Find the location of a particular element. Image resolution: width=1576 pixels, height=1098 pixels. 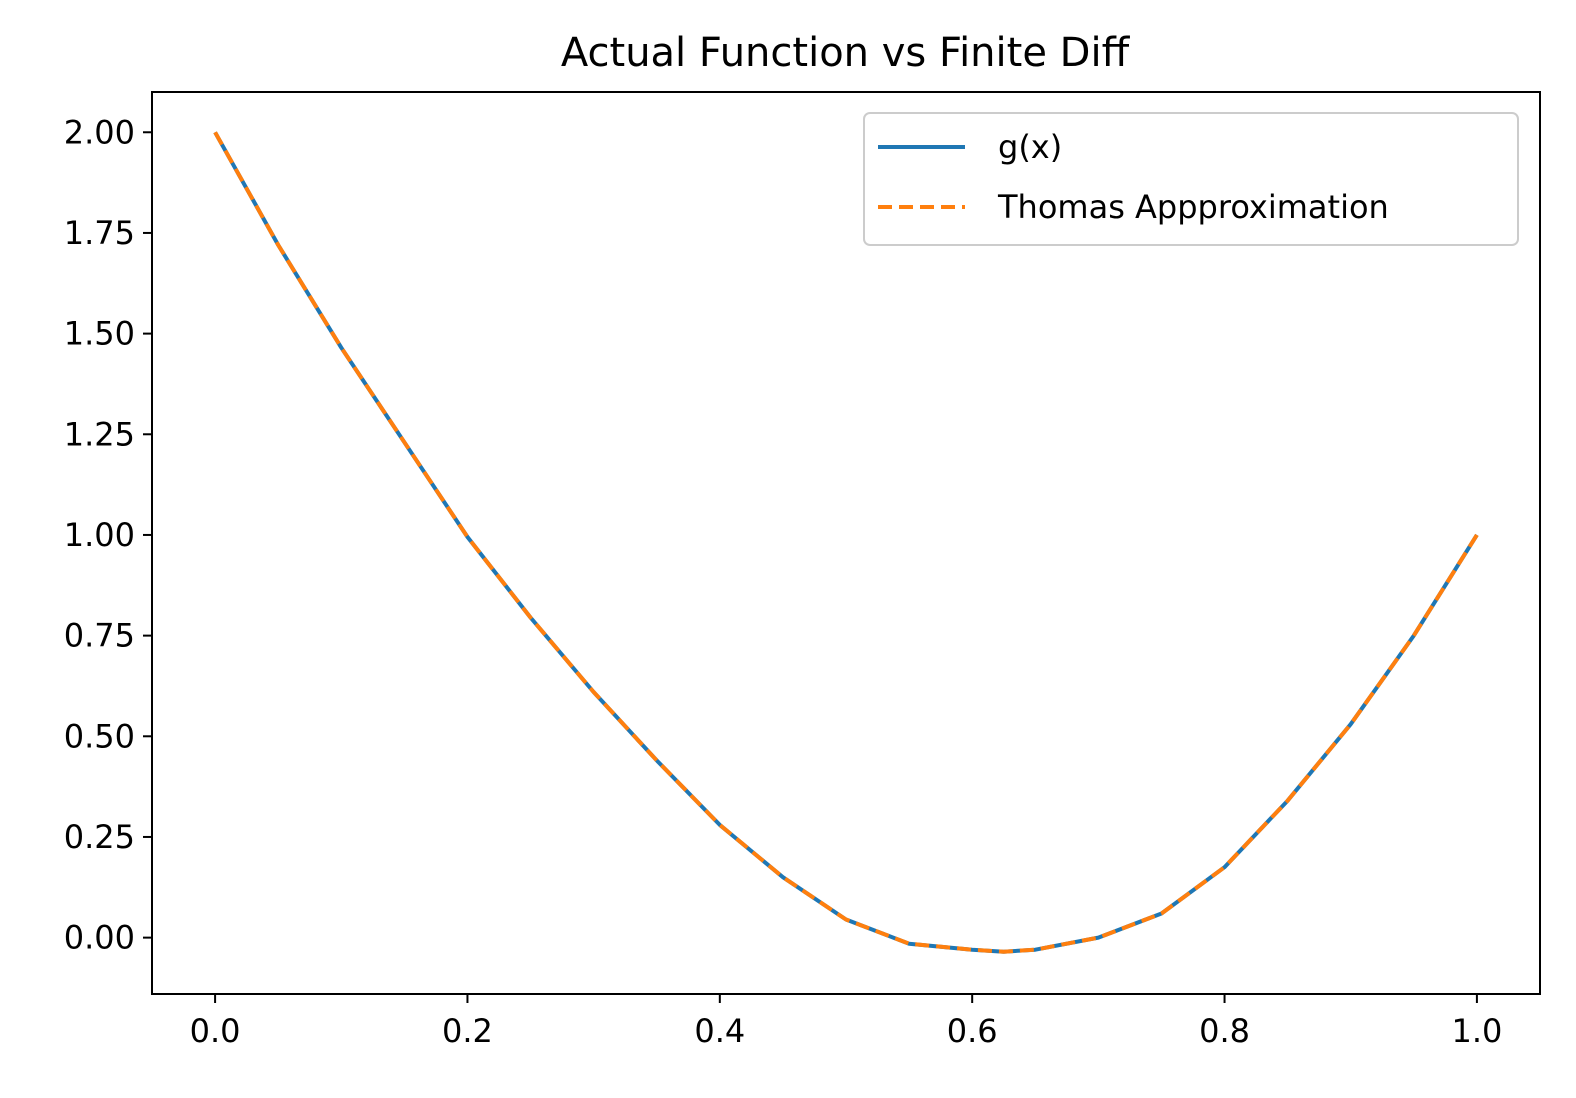

y-tick-label: 1.50 is located at coordinates (99, 334).